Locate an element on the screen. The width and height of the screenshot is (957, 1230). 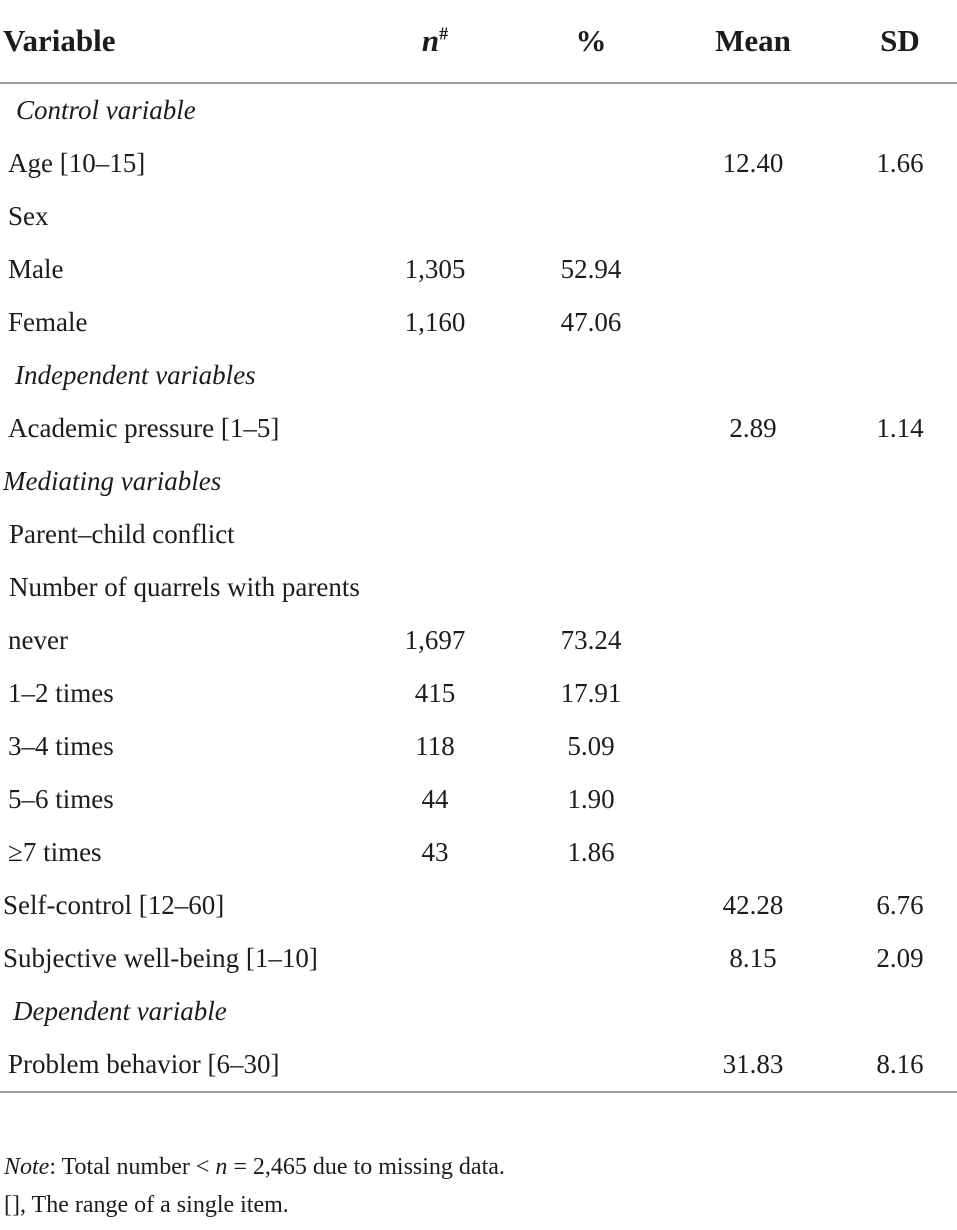
table-row: Parent–child conflict is located at coordinates (478, 534).